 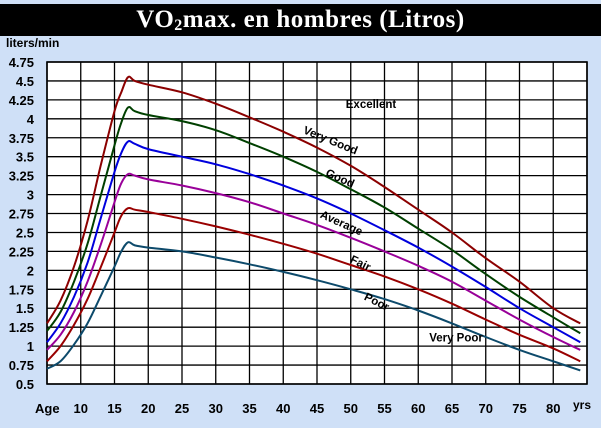 What do you see at coordinates (486, 408) in the screenshot?
I see `x-tick-label: 70` at bounding box center [486, 408].